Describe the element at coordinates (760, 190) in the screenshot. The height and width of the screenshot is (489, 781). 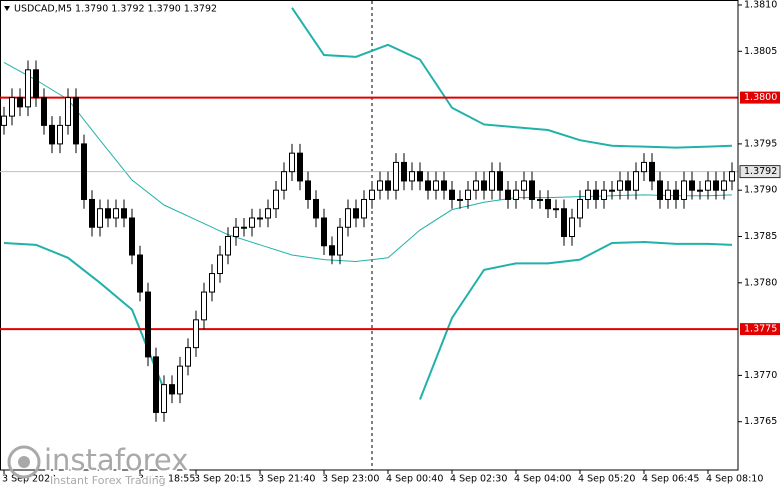
I see `y-tick-label: 1.3790` at that location.